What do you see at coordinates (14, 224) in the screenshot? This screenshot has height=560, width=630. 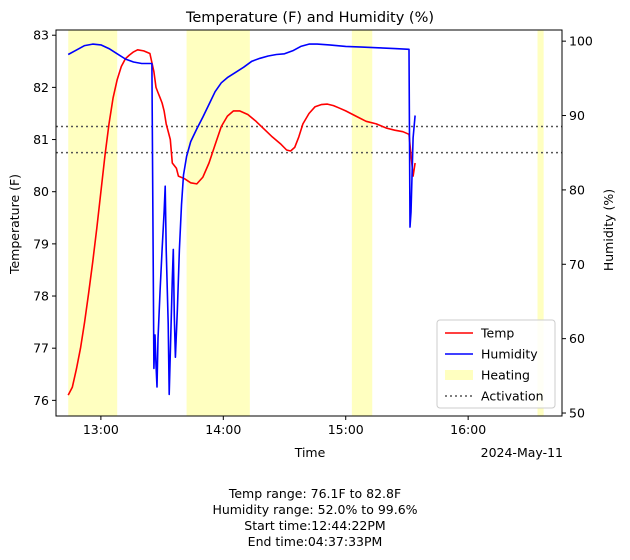 I see `y-axis-left-label: Temperature (F)` at bounding box center [14, 224].